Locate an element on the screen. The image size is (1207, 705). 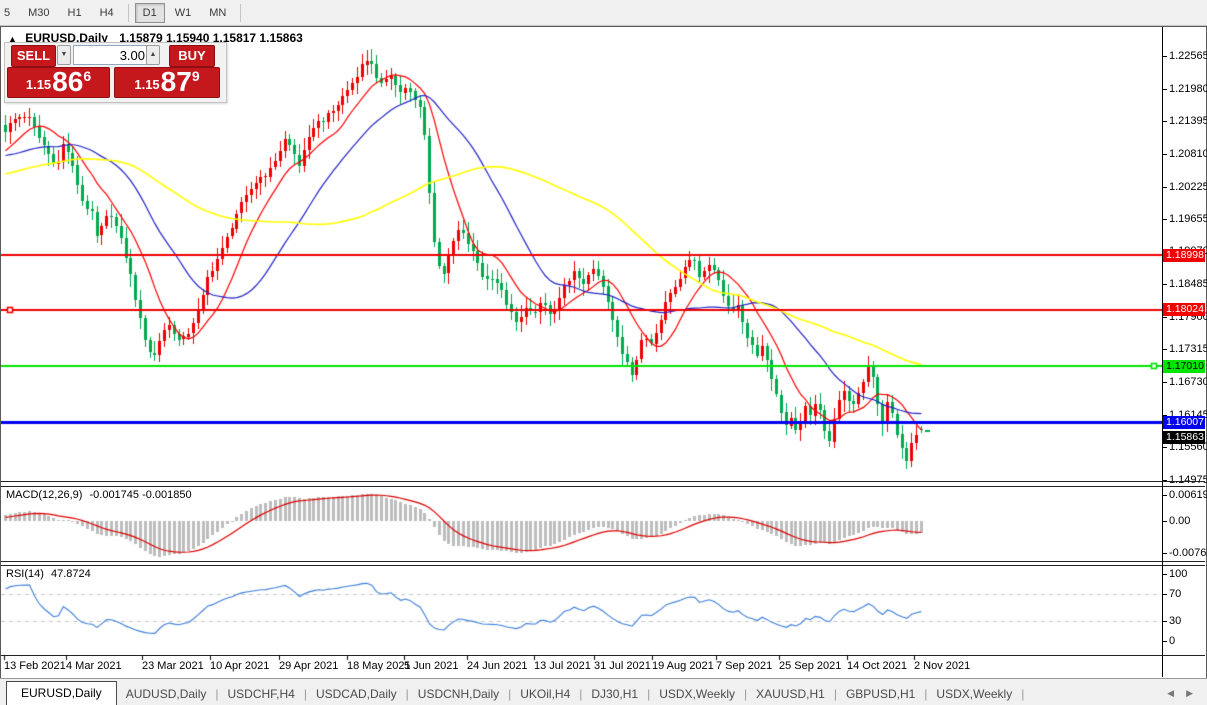
chart-tab-gbpusd-h1: GBPUSD,H1 is located at coordinates (880, 694).